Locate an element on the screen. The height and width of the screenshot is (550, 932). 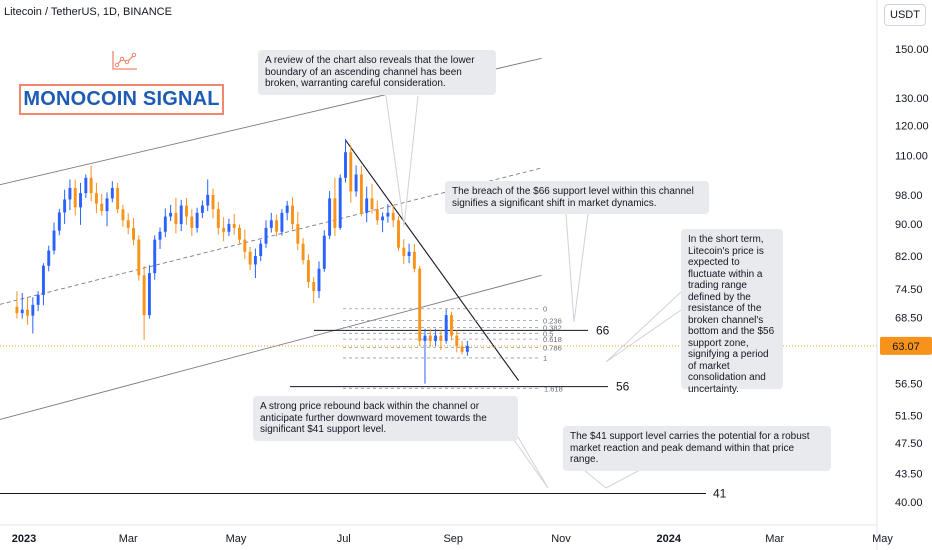
fib-level-label: 0 is located at coordinates (545, 309).